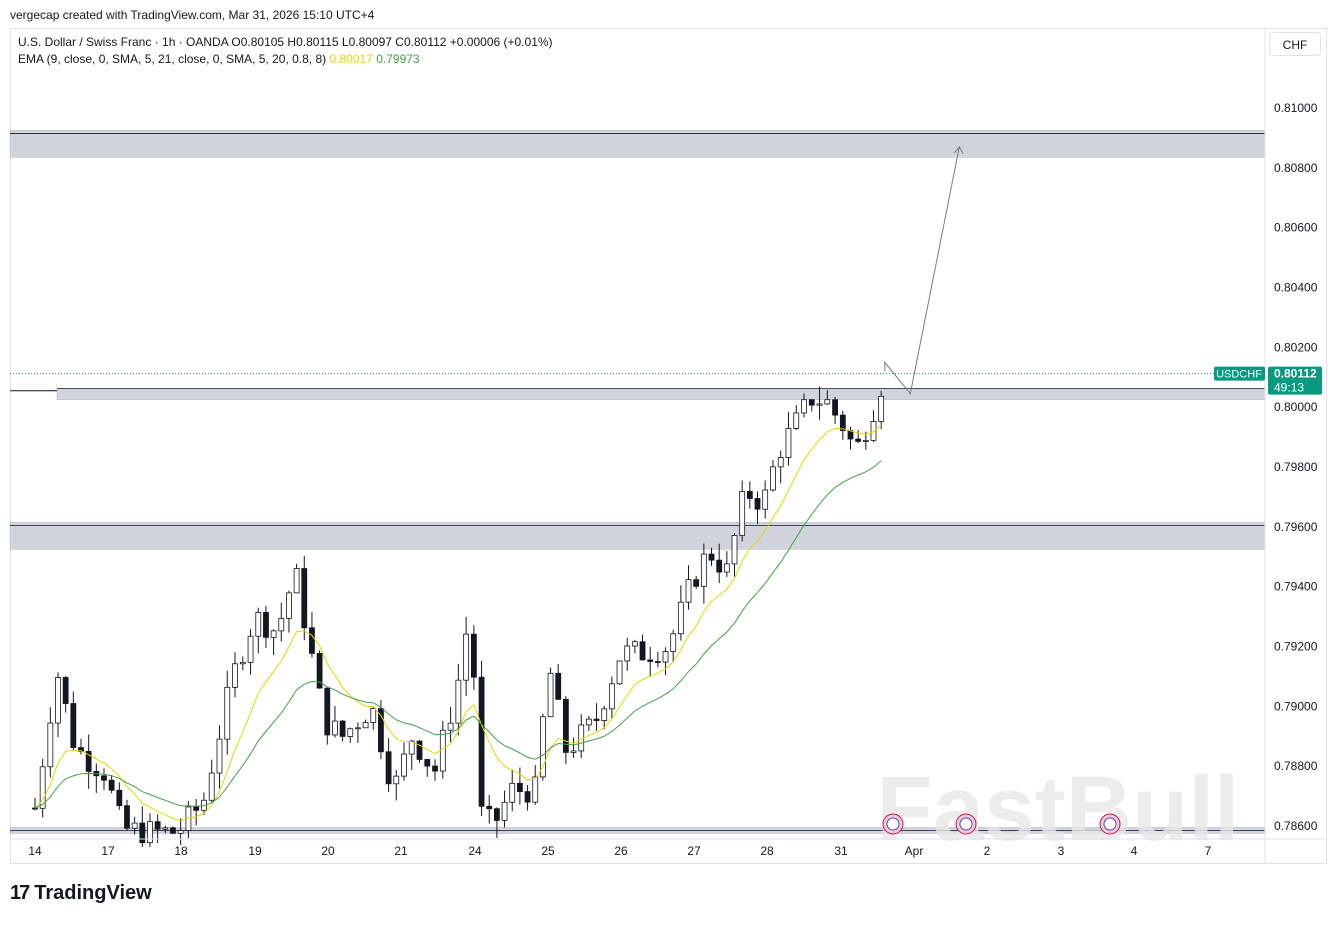 The height and width of the screenshot is (925, 1337). What do you see at coordinates (1295, 44) in the screenshot?
I see `currency-button: CHF` at bounding box center [1295, 44].